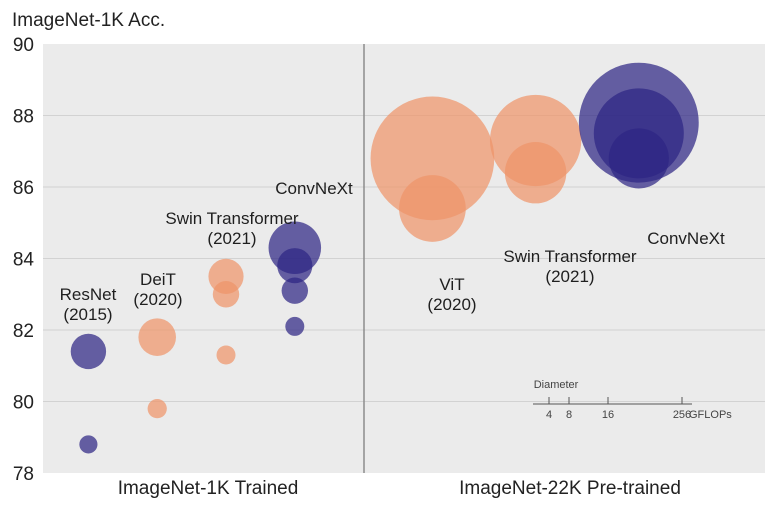  What do you see at coordinates (158, 279) in the screenshot?
I see `series-name-label: DeiT` at bounding box center [158, 279].